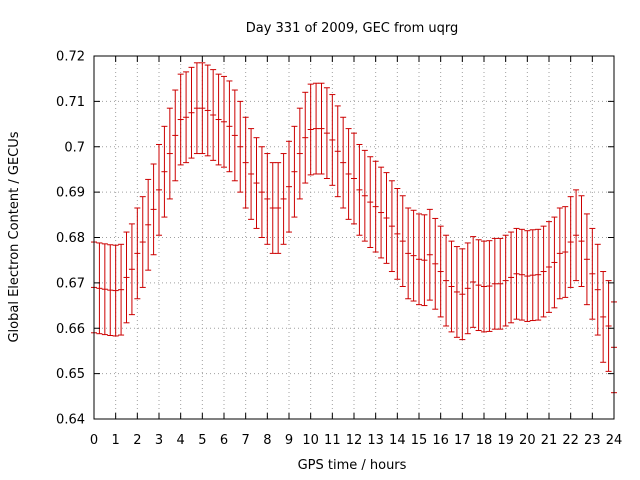 The width and height of the screenshot is (640, 480). Describe the element at coordinates (570, 440) in the screenshot. I see `x-tick-label: 22` at that location.